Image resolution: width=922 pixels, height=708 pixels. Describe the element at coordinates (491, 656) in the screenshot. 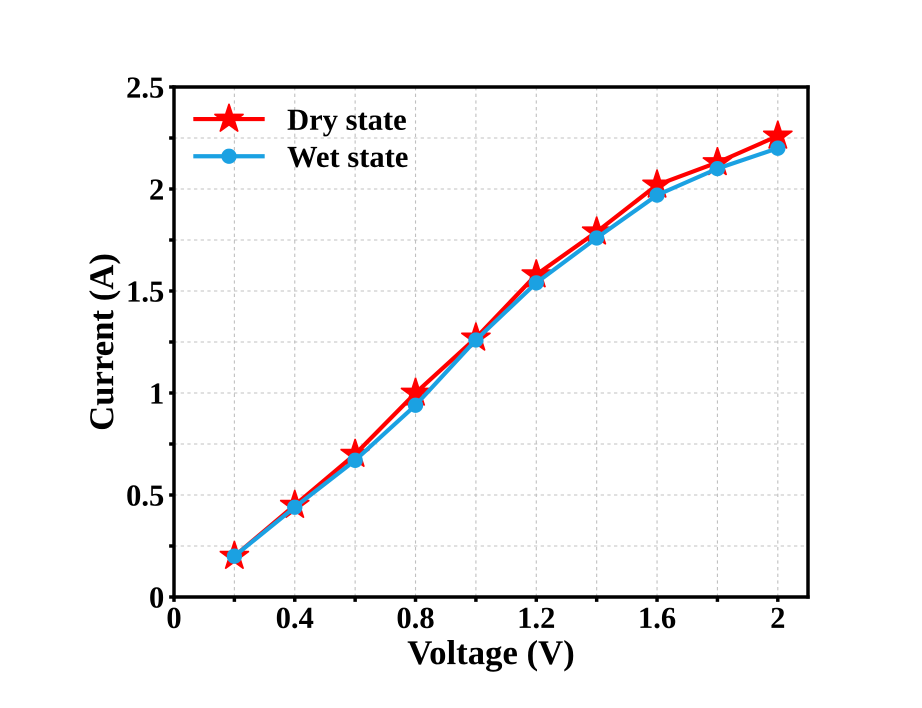

I see `x-axis-title: Voltage (V)` at that location.